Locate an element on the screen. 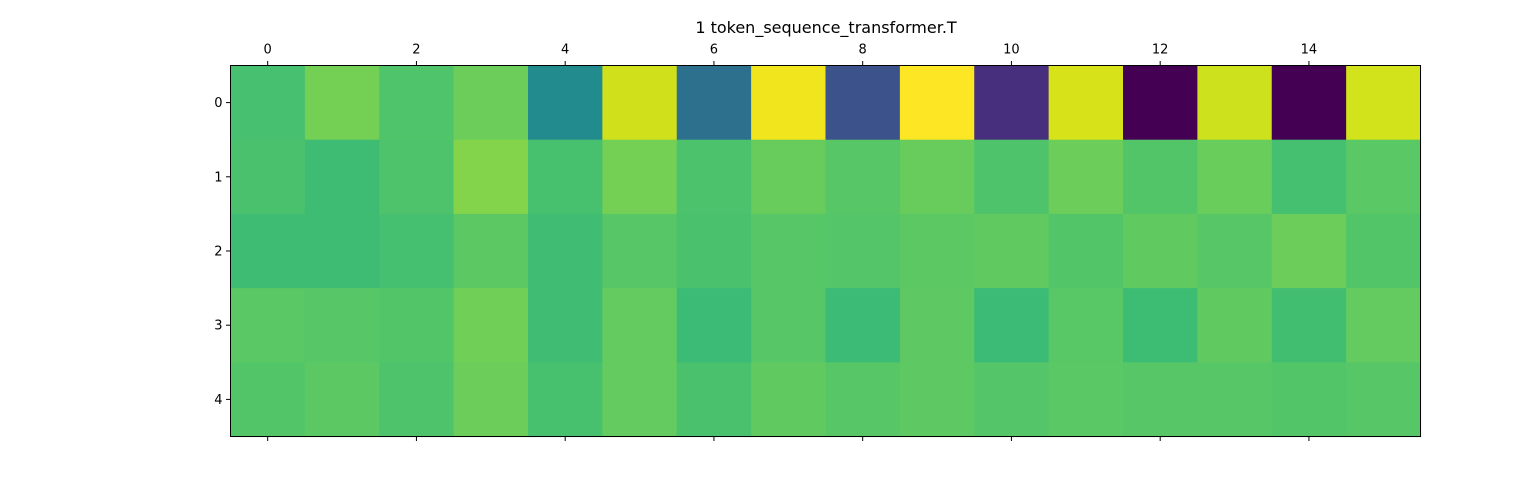  x-tick-label: 12 is located at coordinates (1160, 50).